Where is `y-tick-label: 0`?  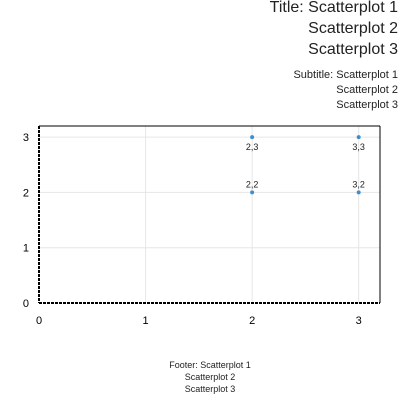
y-tick-label: 0 is located at coordinates (26, 304).